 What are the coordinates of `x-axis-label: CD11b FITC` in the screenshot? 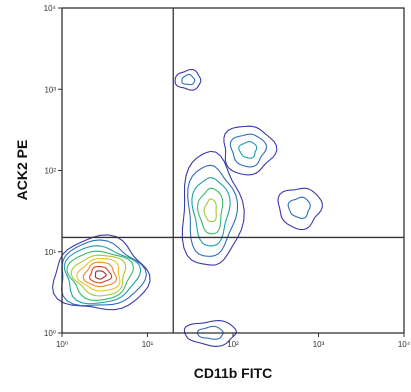 It's located at (233, 373).